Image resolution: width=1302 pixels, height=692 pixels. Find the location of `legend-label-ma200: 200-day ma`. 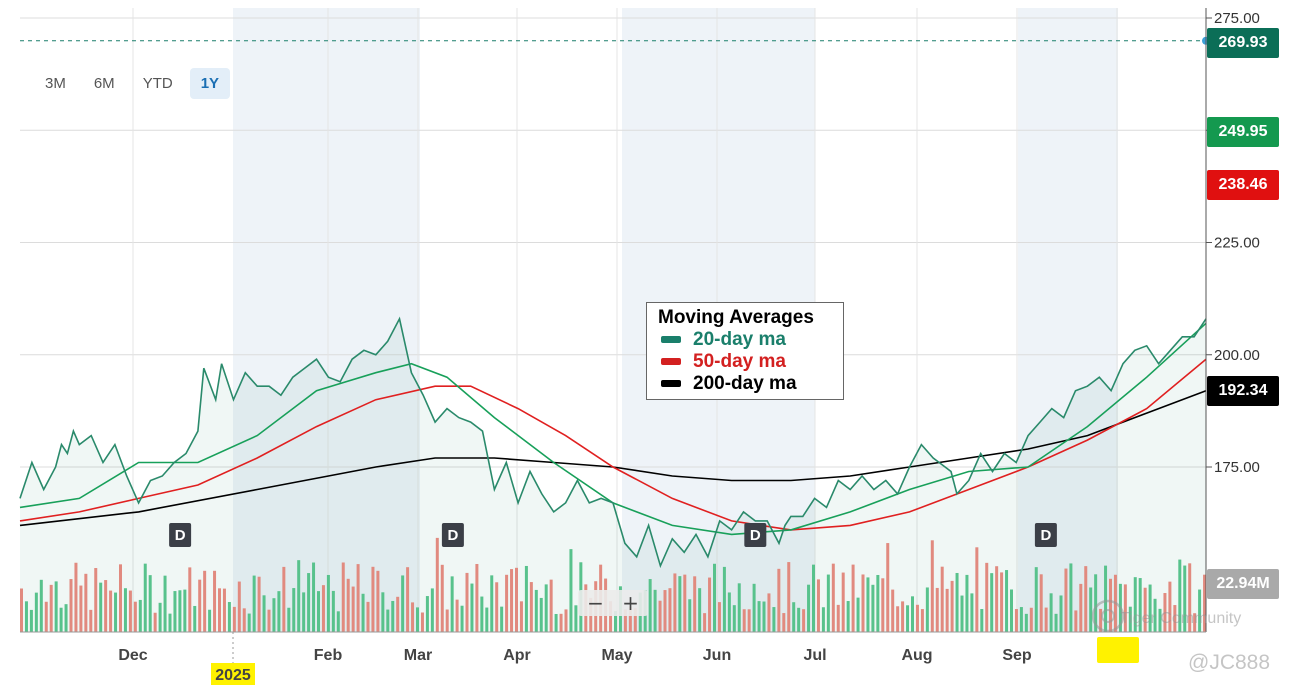

legend-label-ma200: 200-day ma is located at coordinates (745, 383).